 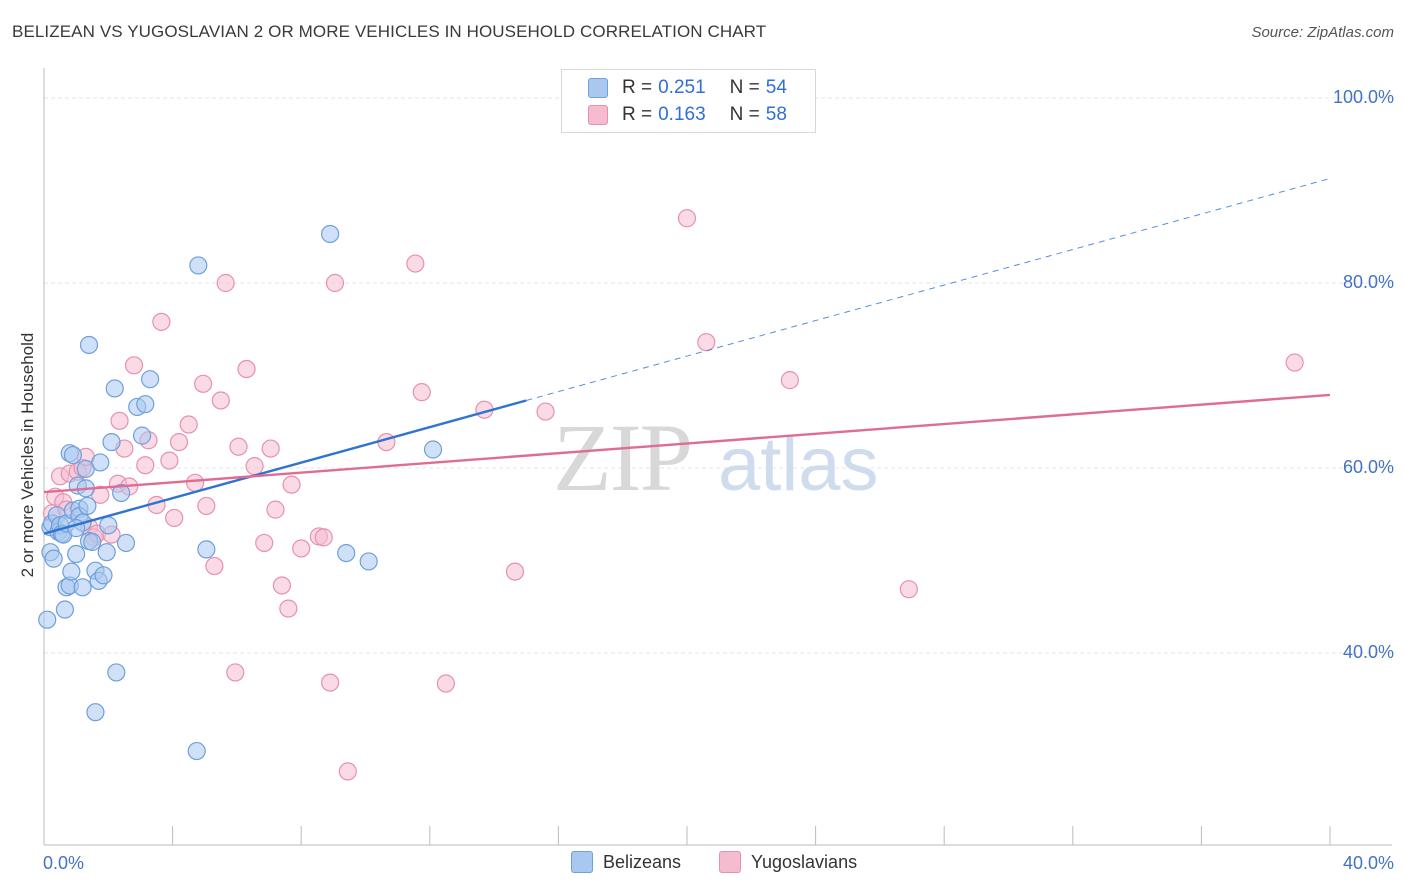 I want to click on r-value-blue: 0.251, so click(x=682, y=87).